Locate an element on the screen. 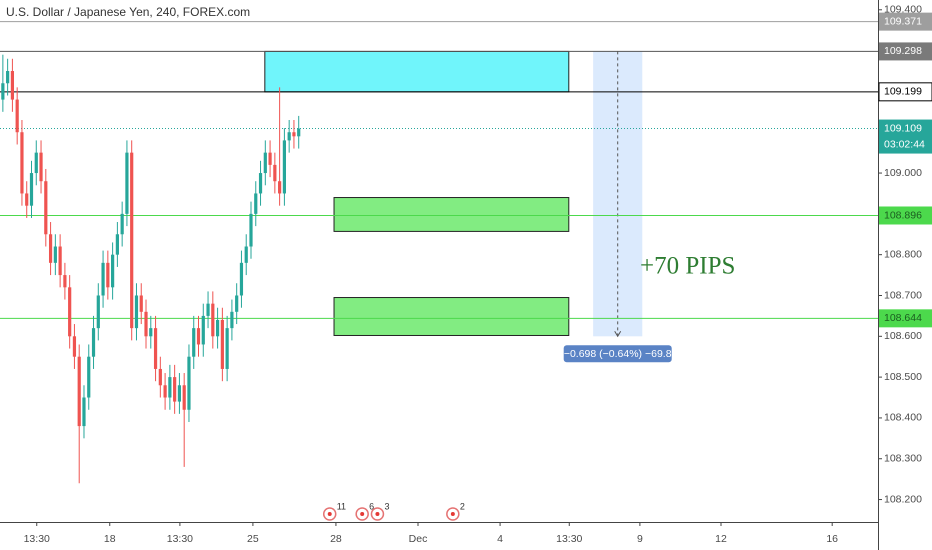  price-label: 108.896 is located at coordinates (903, 215).